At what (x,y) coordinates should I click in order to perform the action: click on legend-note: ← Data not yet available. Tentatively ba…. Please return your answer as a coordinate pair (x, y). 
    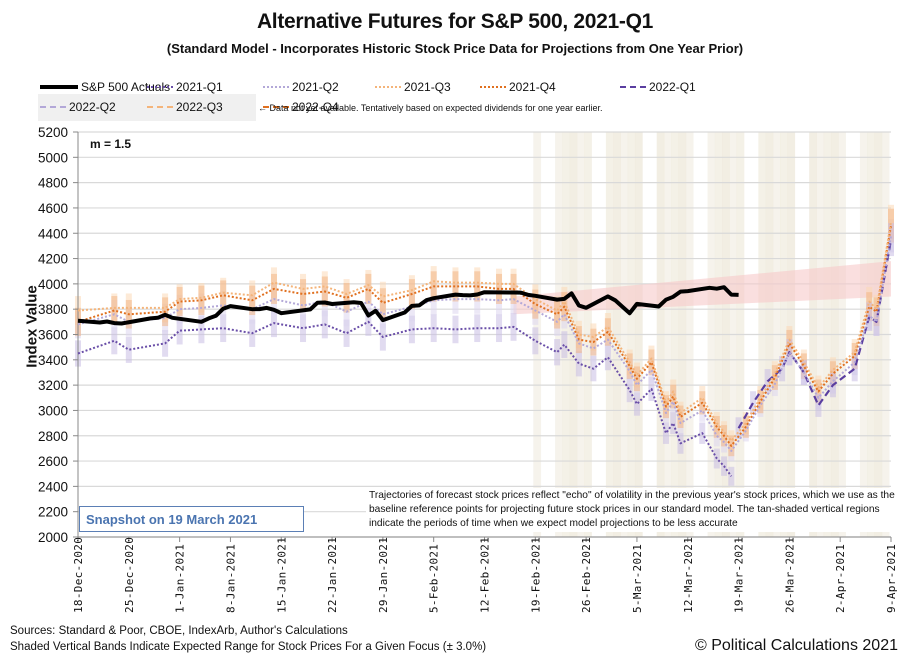
    Looking at the image, I should click on (430, 108).